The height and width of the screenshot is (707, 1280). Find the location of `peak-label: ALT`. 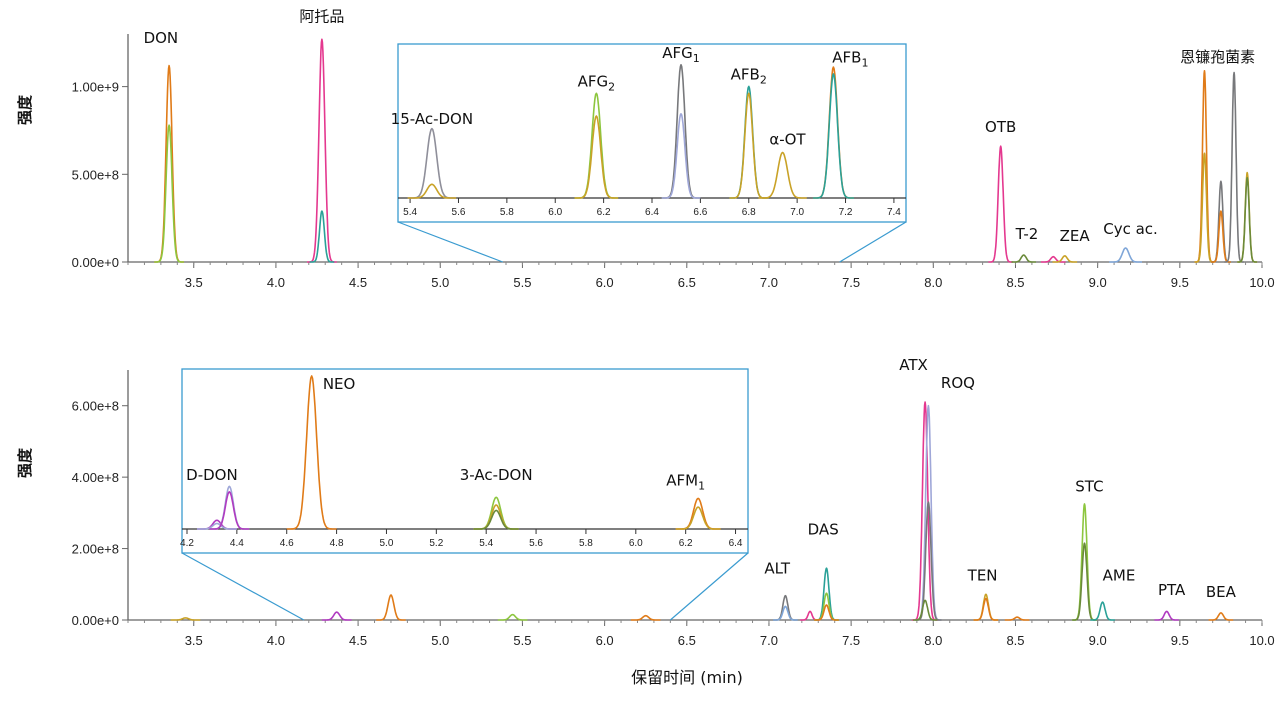

peak-label: ALT is located at coordinates (777, 569).